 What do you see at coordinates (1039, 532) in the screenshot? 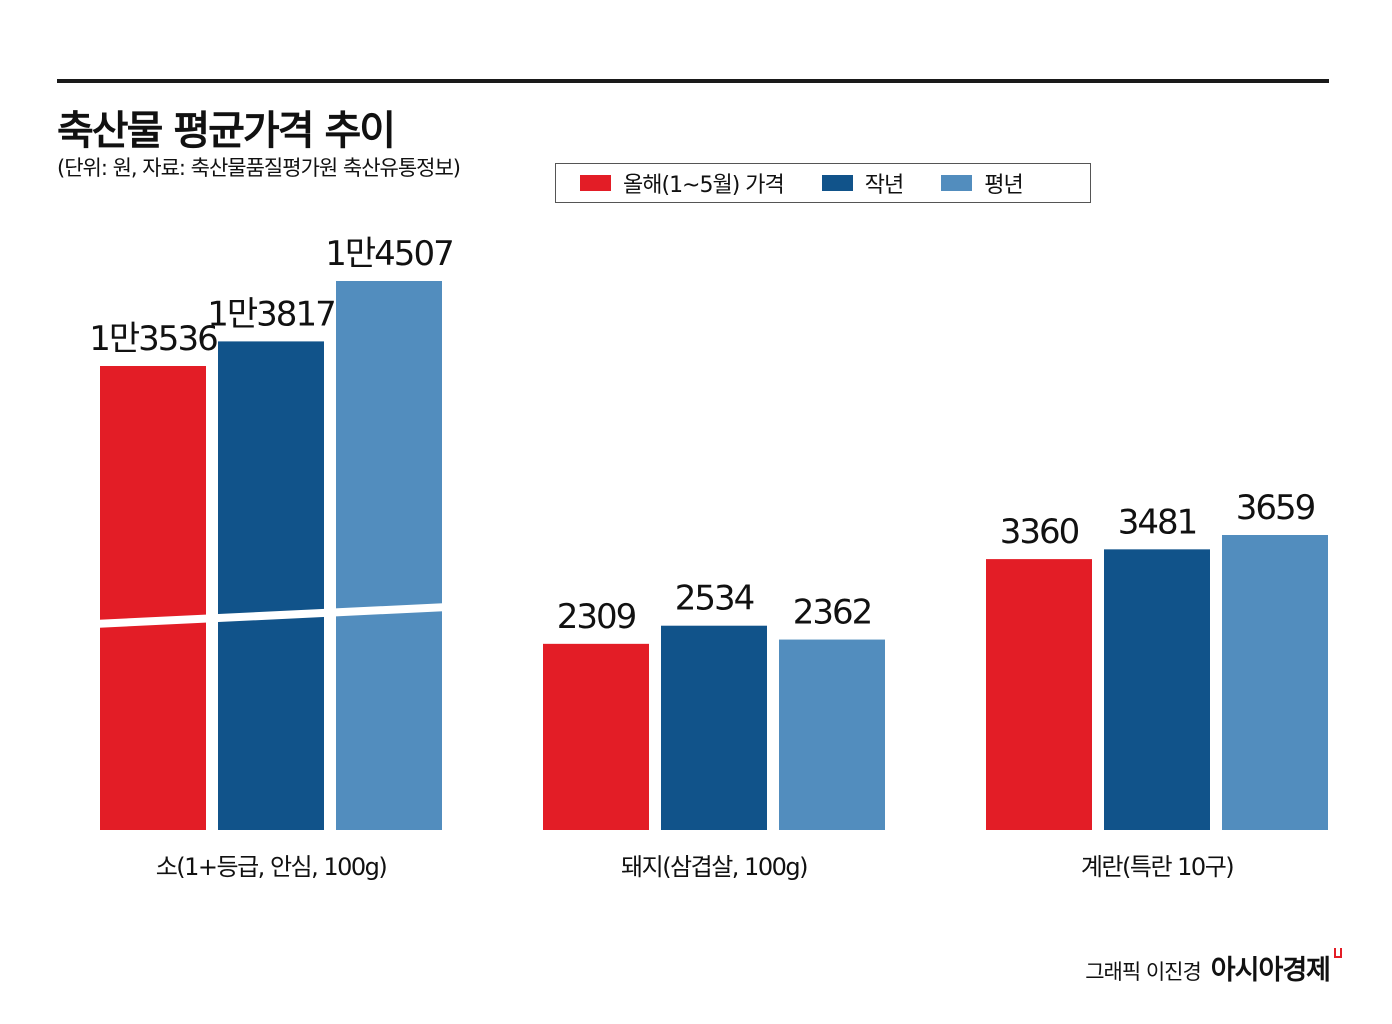
I see `data-label-2-0: 3360` at bounding box center [1039, 532].